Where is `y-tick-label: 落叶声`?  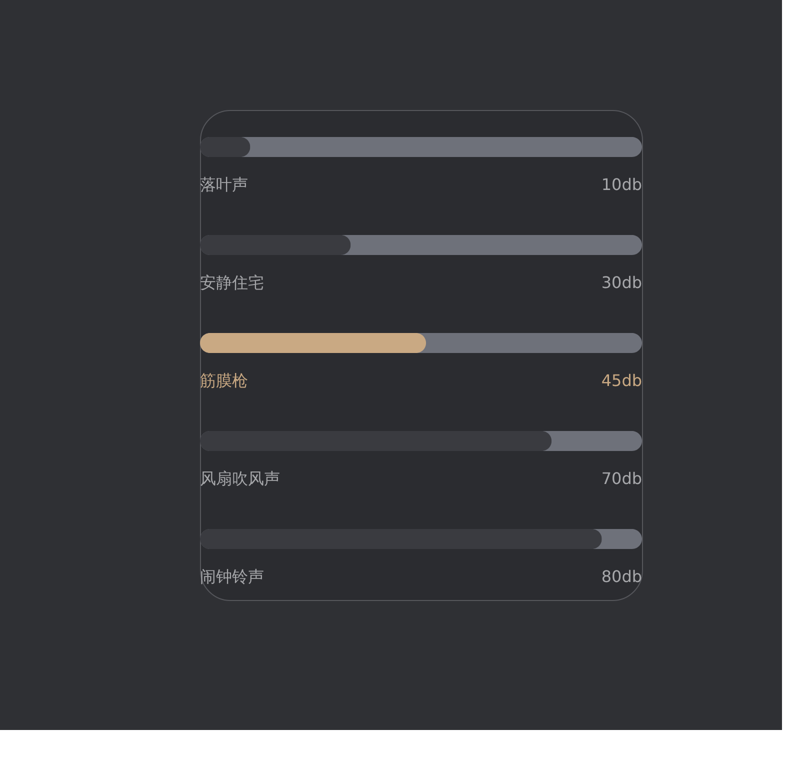
y-tick-label: 落叶声 is located at coordinates (224, 184).